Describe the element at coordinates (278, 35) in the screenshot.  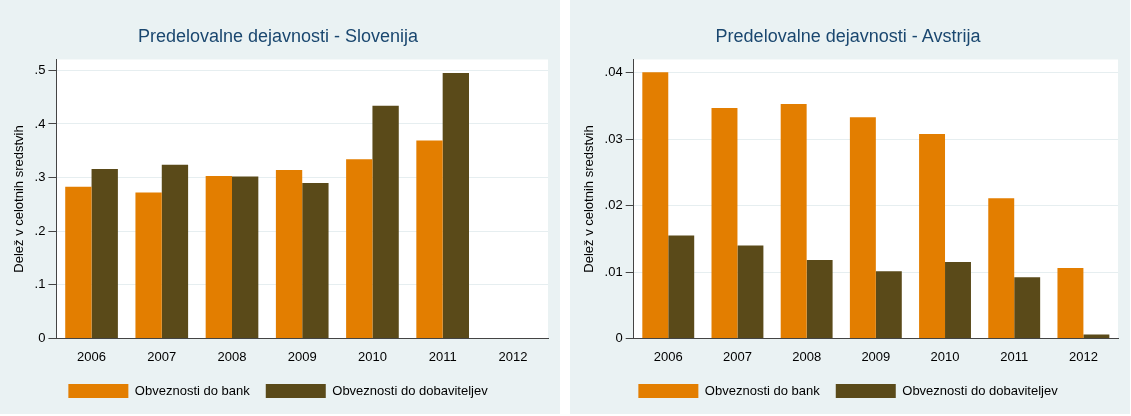
I see `chart-title: Predelovalne dejavnosti - Slovenija` at that location.